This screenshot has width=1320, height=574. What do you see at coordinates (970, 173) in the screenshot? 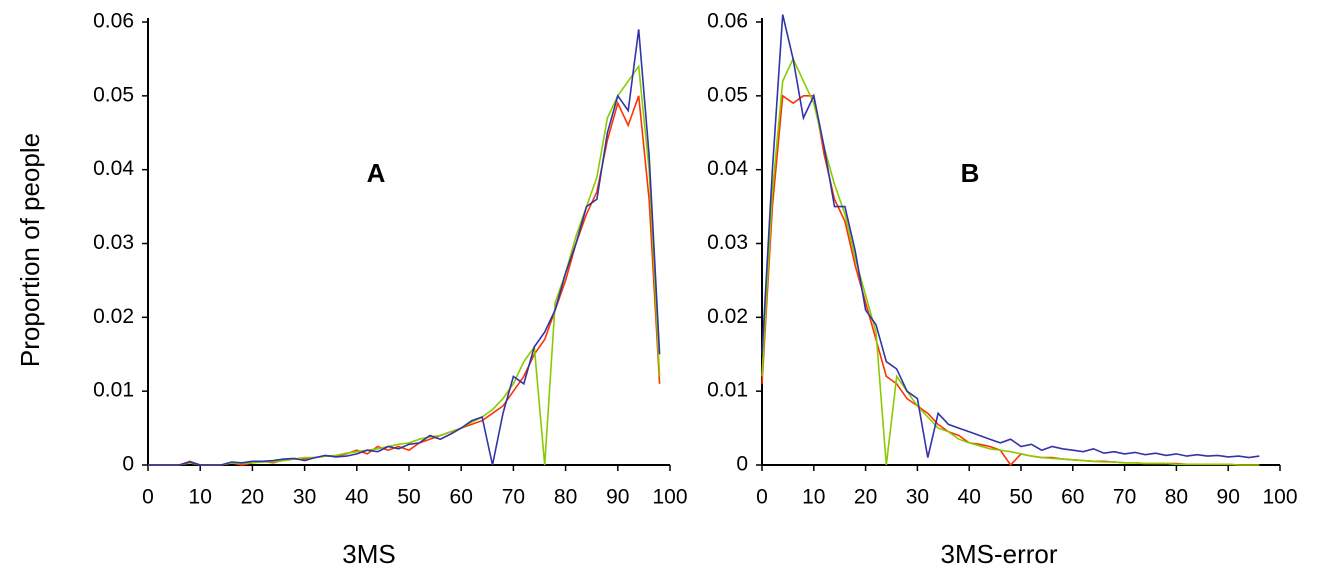
I see `panel-label: B` at bounding box center [970, 173].